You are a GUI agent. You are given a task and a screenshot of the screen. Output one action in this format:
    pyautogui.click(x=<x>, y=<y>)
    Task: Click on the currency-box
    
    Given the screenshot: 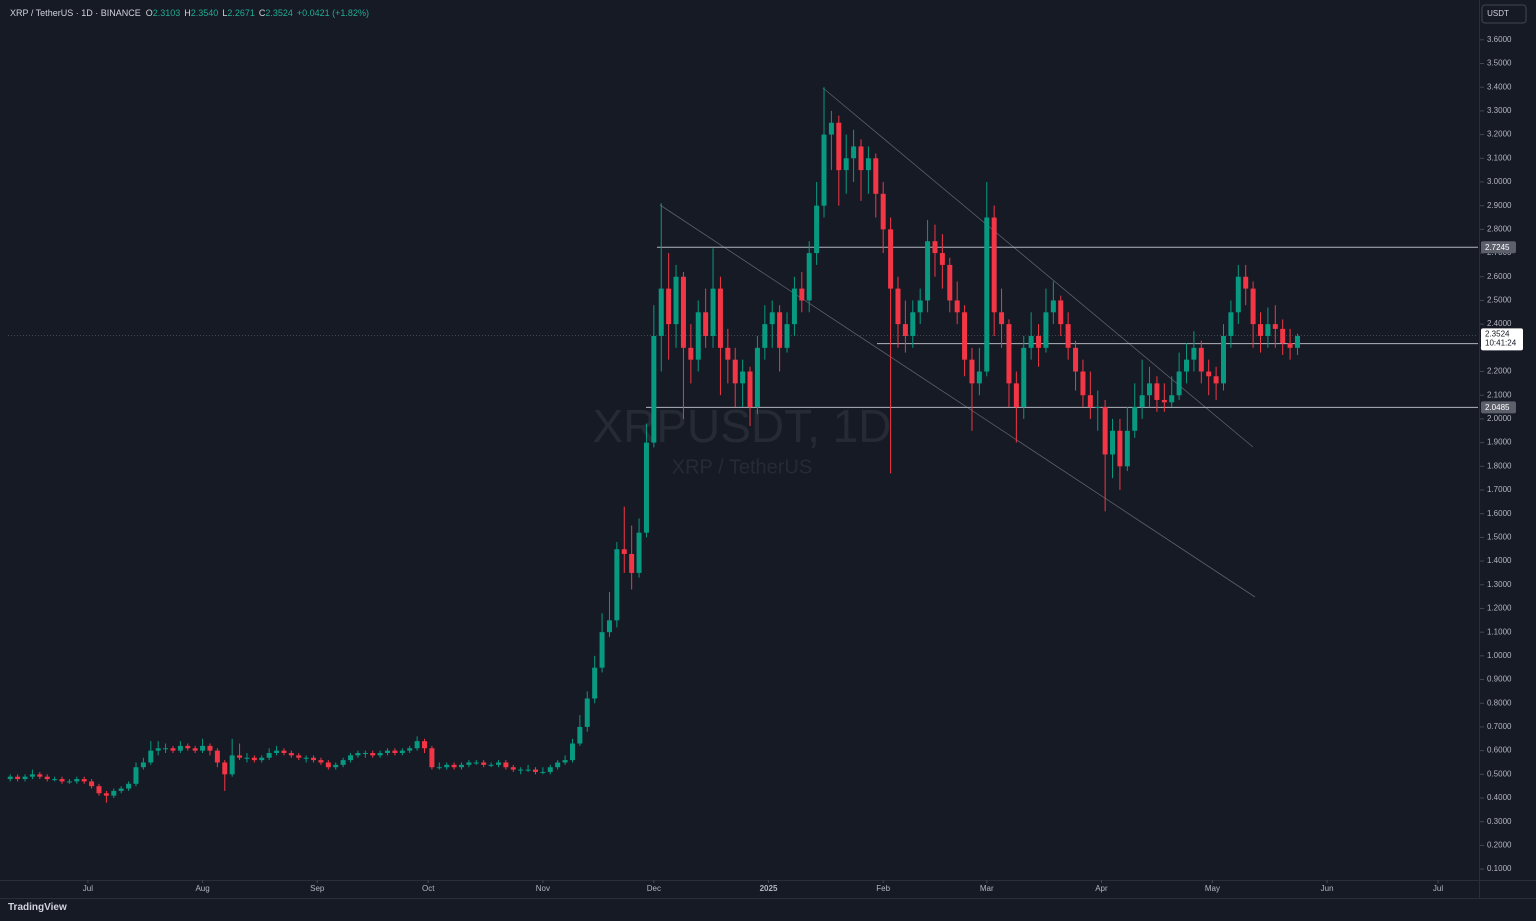 What is the action you would take?
    pyautogui.click(x=1504, y=14)
    